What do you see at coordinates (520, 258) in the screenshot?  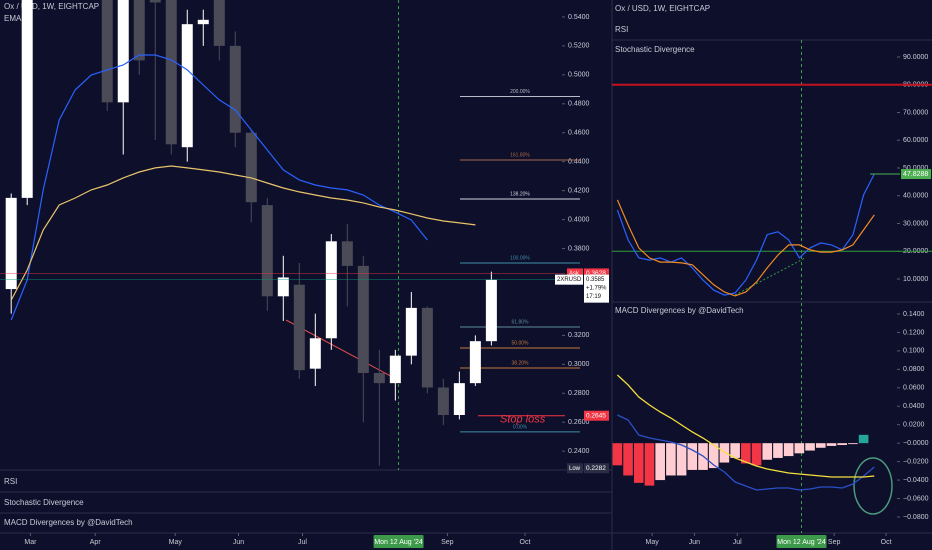 I see `fib-label: 100.00%` at bounding box center [520, 258].